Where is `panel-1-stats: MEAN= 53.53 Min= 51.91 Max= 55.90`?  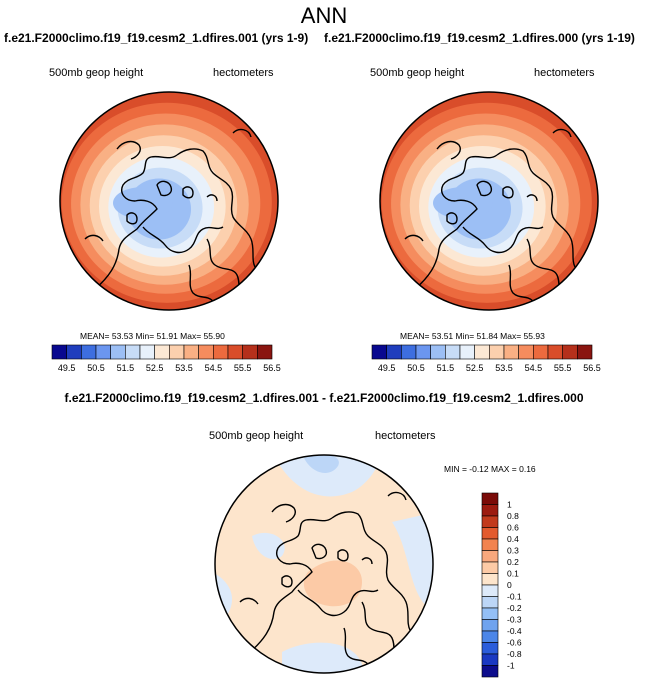 panel-1-stats: MEAN= 53.53 Min= 51.91 Max= 55.90 is located at coordinates (152, 336).